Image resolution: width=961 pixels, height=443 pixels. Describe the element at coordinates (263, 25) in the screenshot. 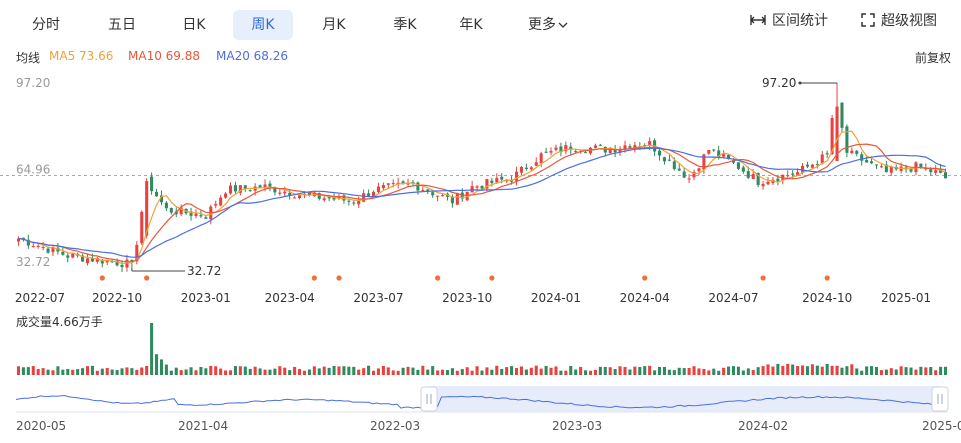

I see `tab-weekly-k: 周K` at that location.